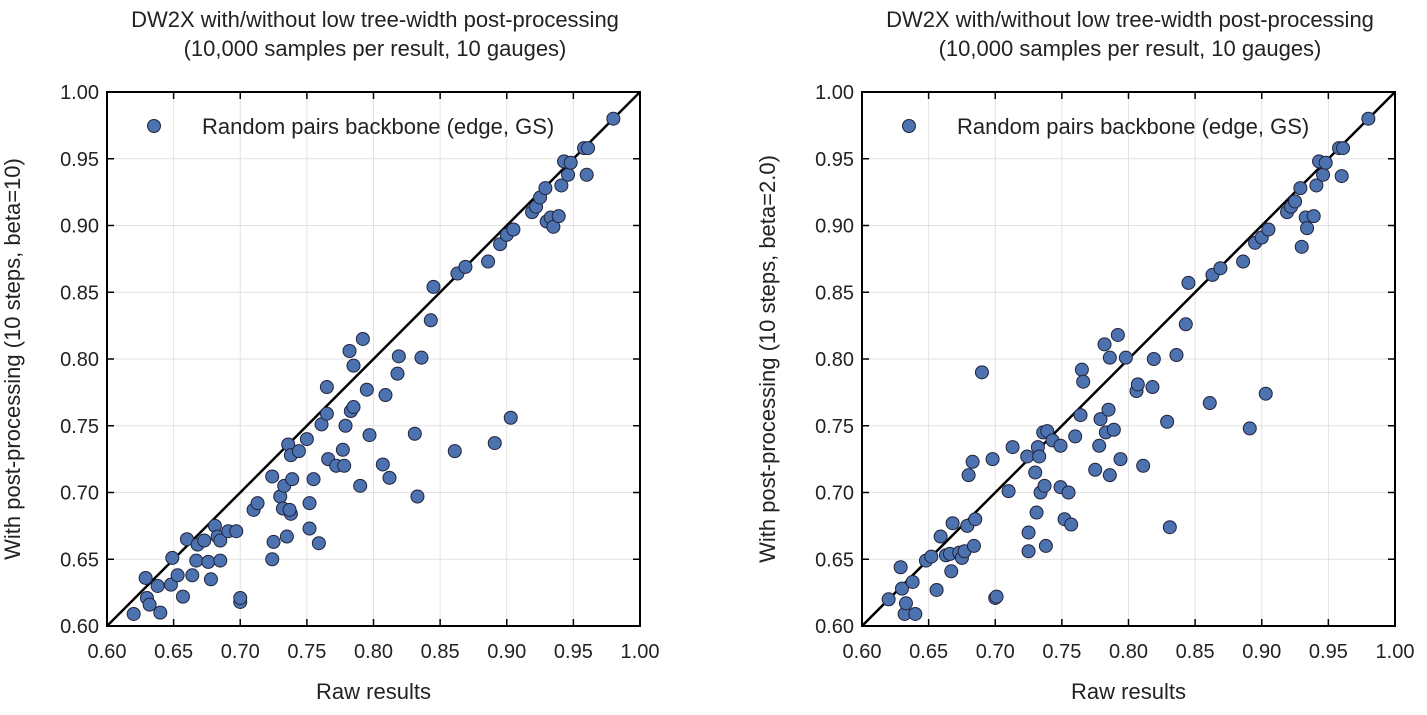  I want to click on x-axis-label: Raw results, so click(373, 691).